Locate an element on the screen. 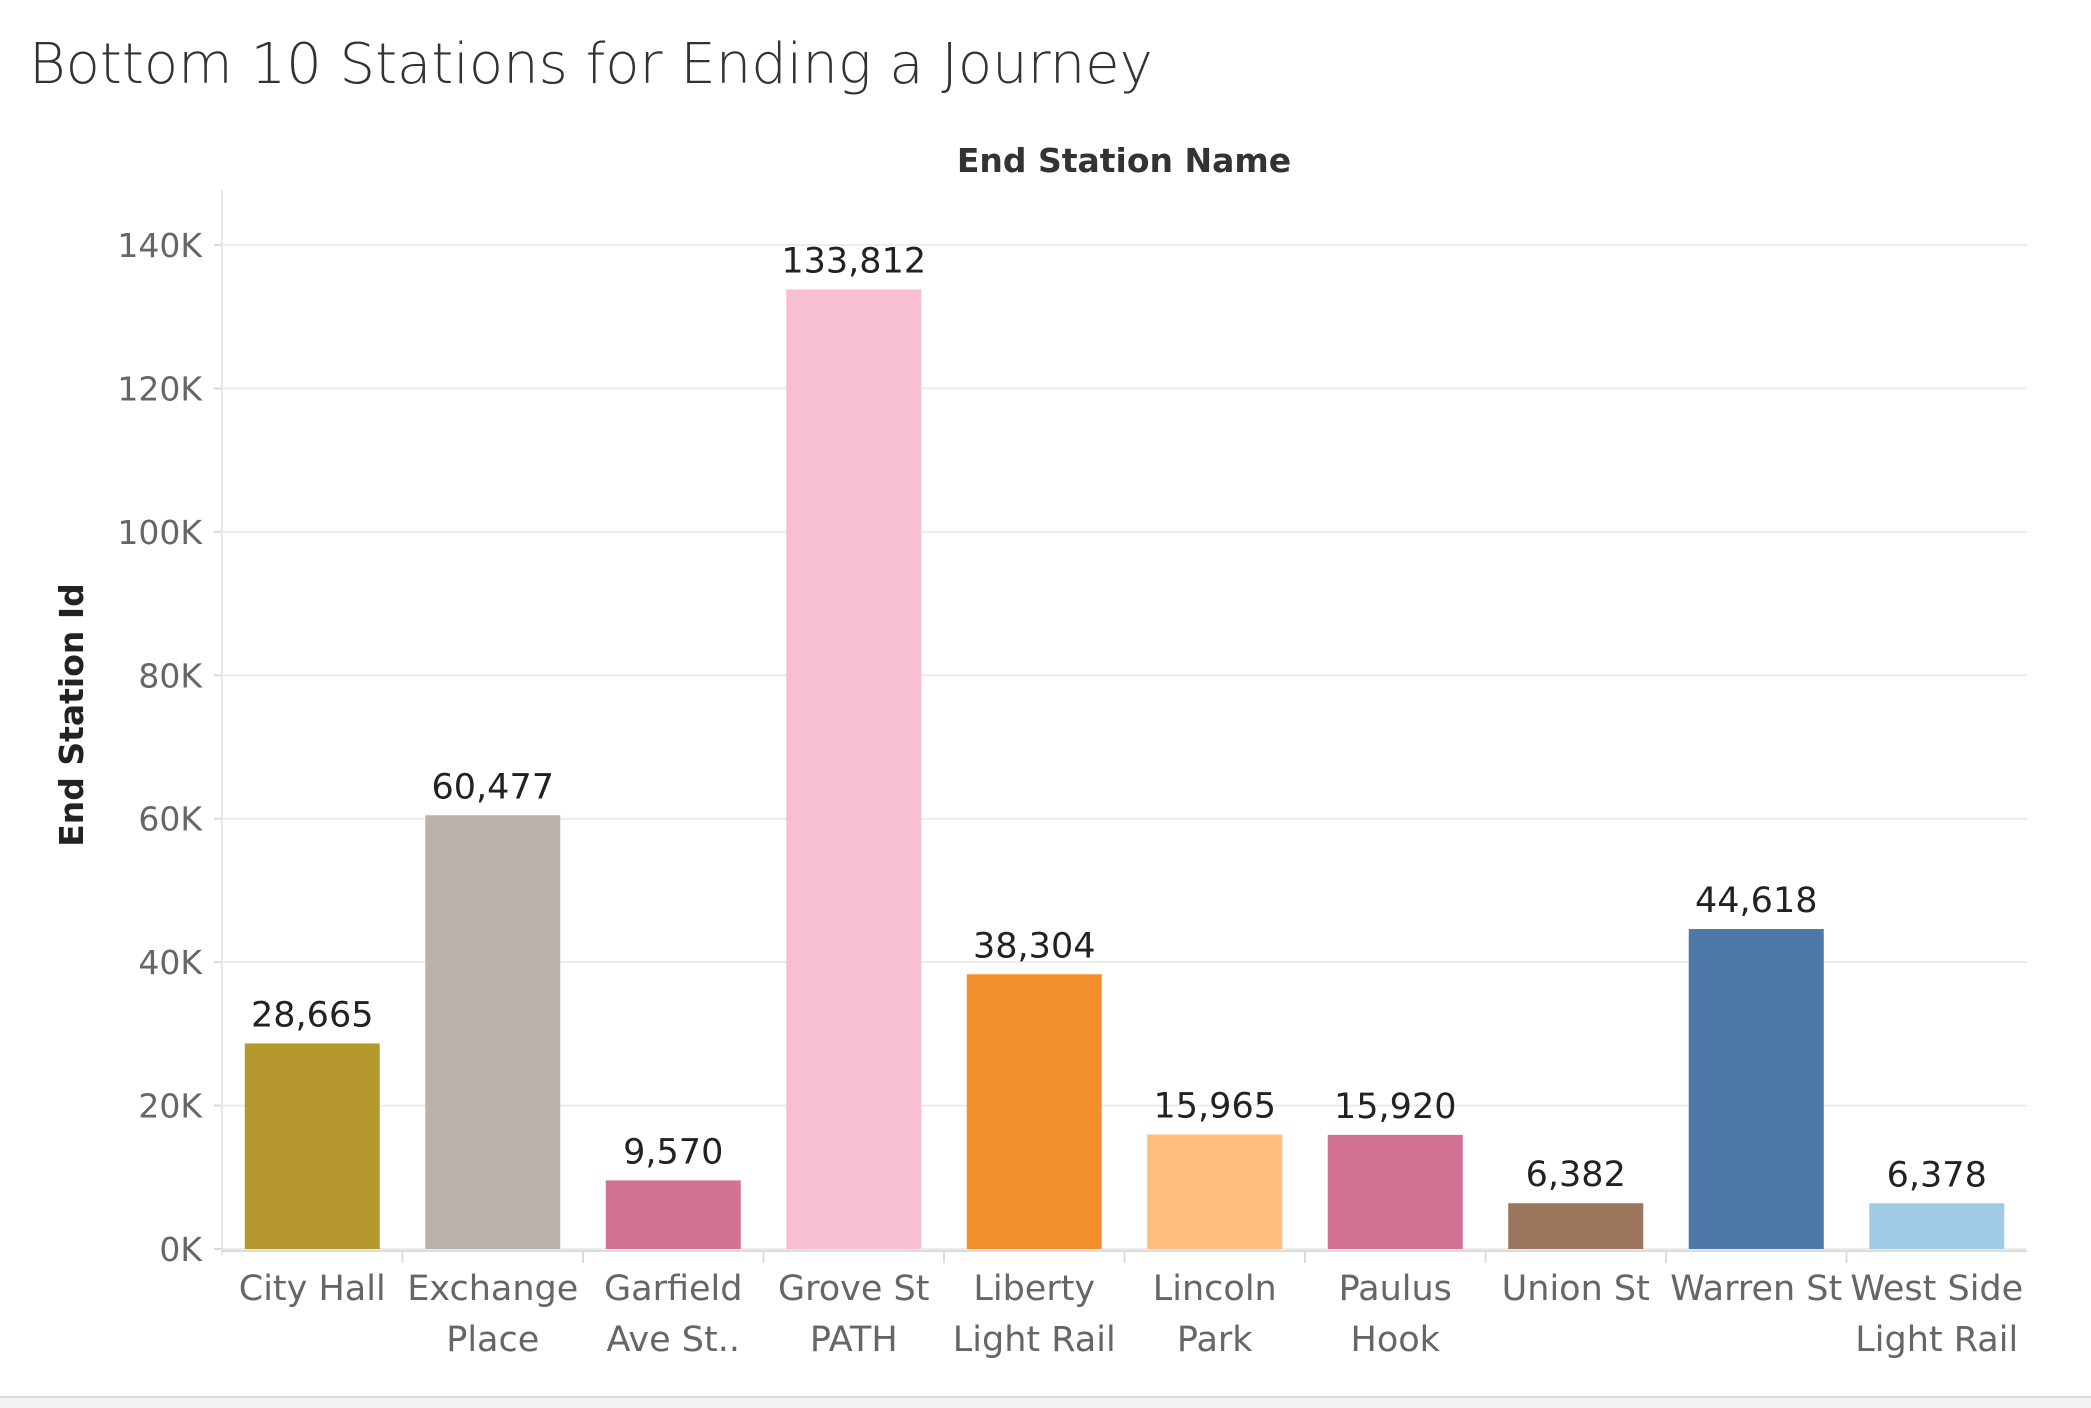  y-tick-label: 100K is located at coordinates (160, 532).